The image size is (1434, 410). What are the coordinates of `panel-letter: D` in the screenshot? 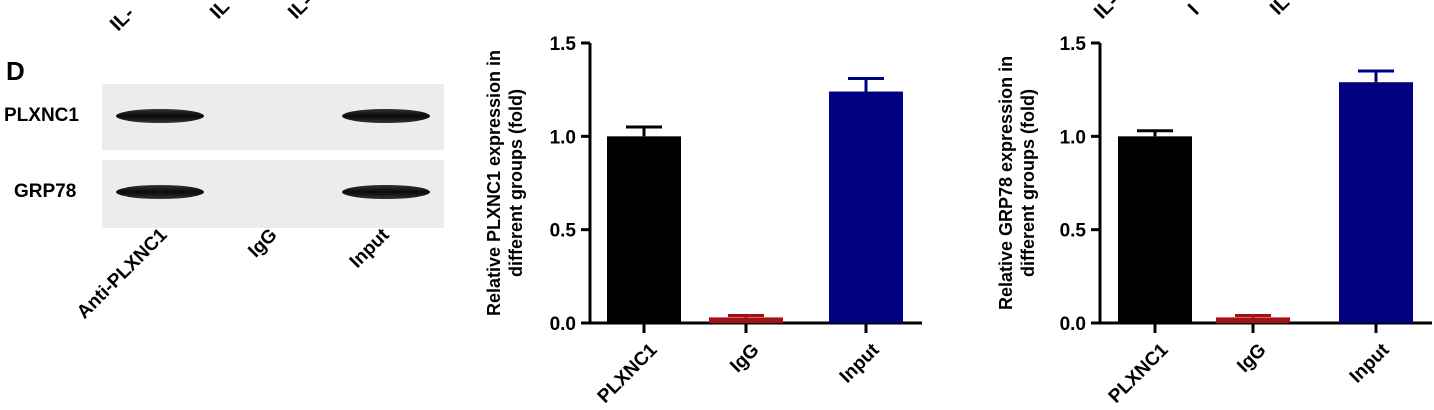 It's located at (15, 71).